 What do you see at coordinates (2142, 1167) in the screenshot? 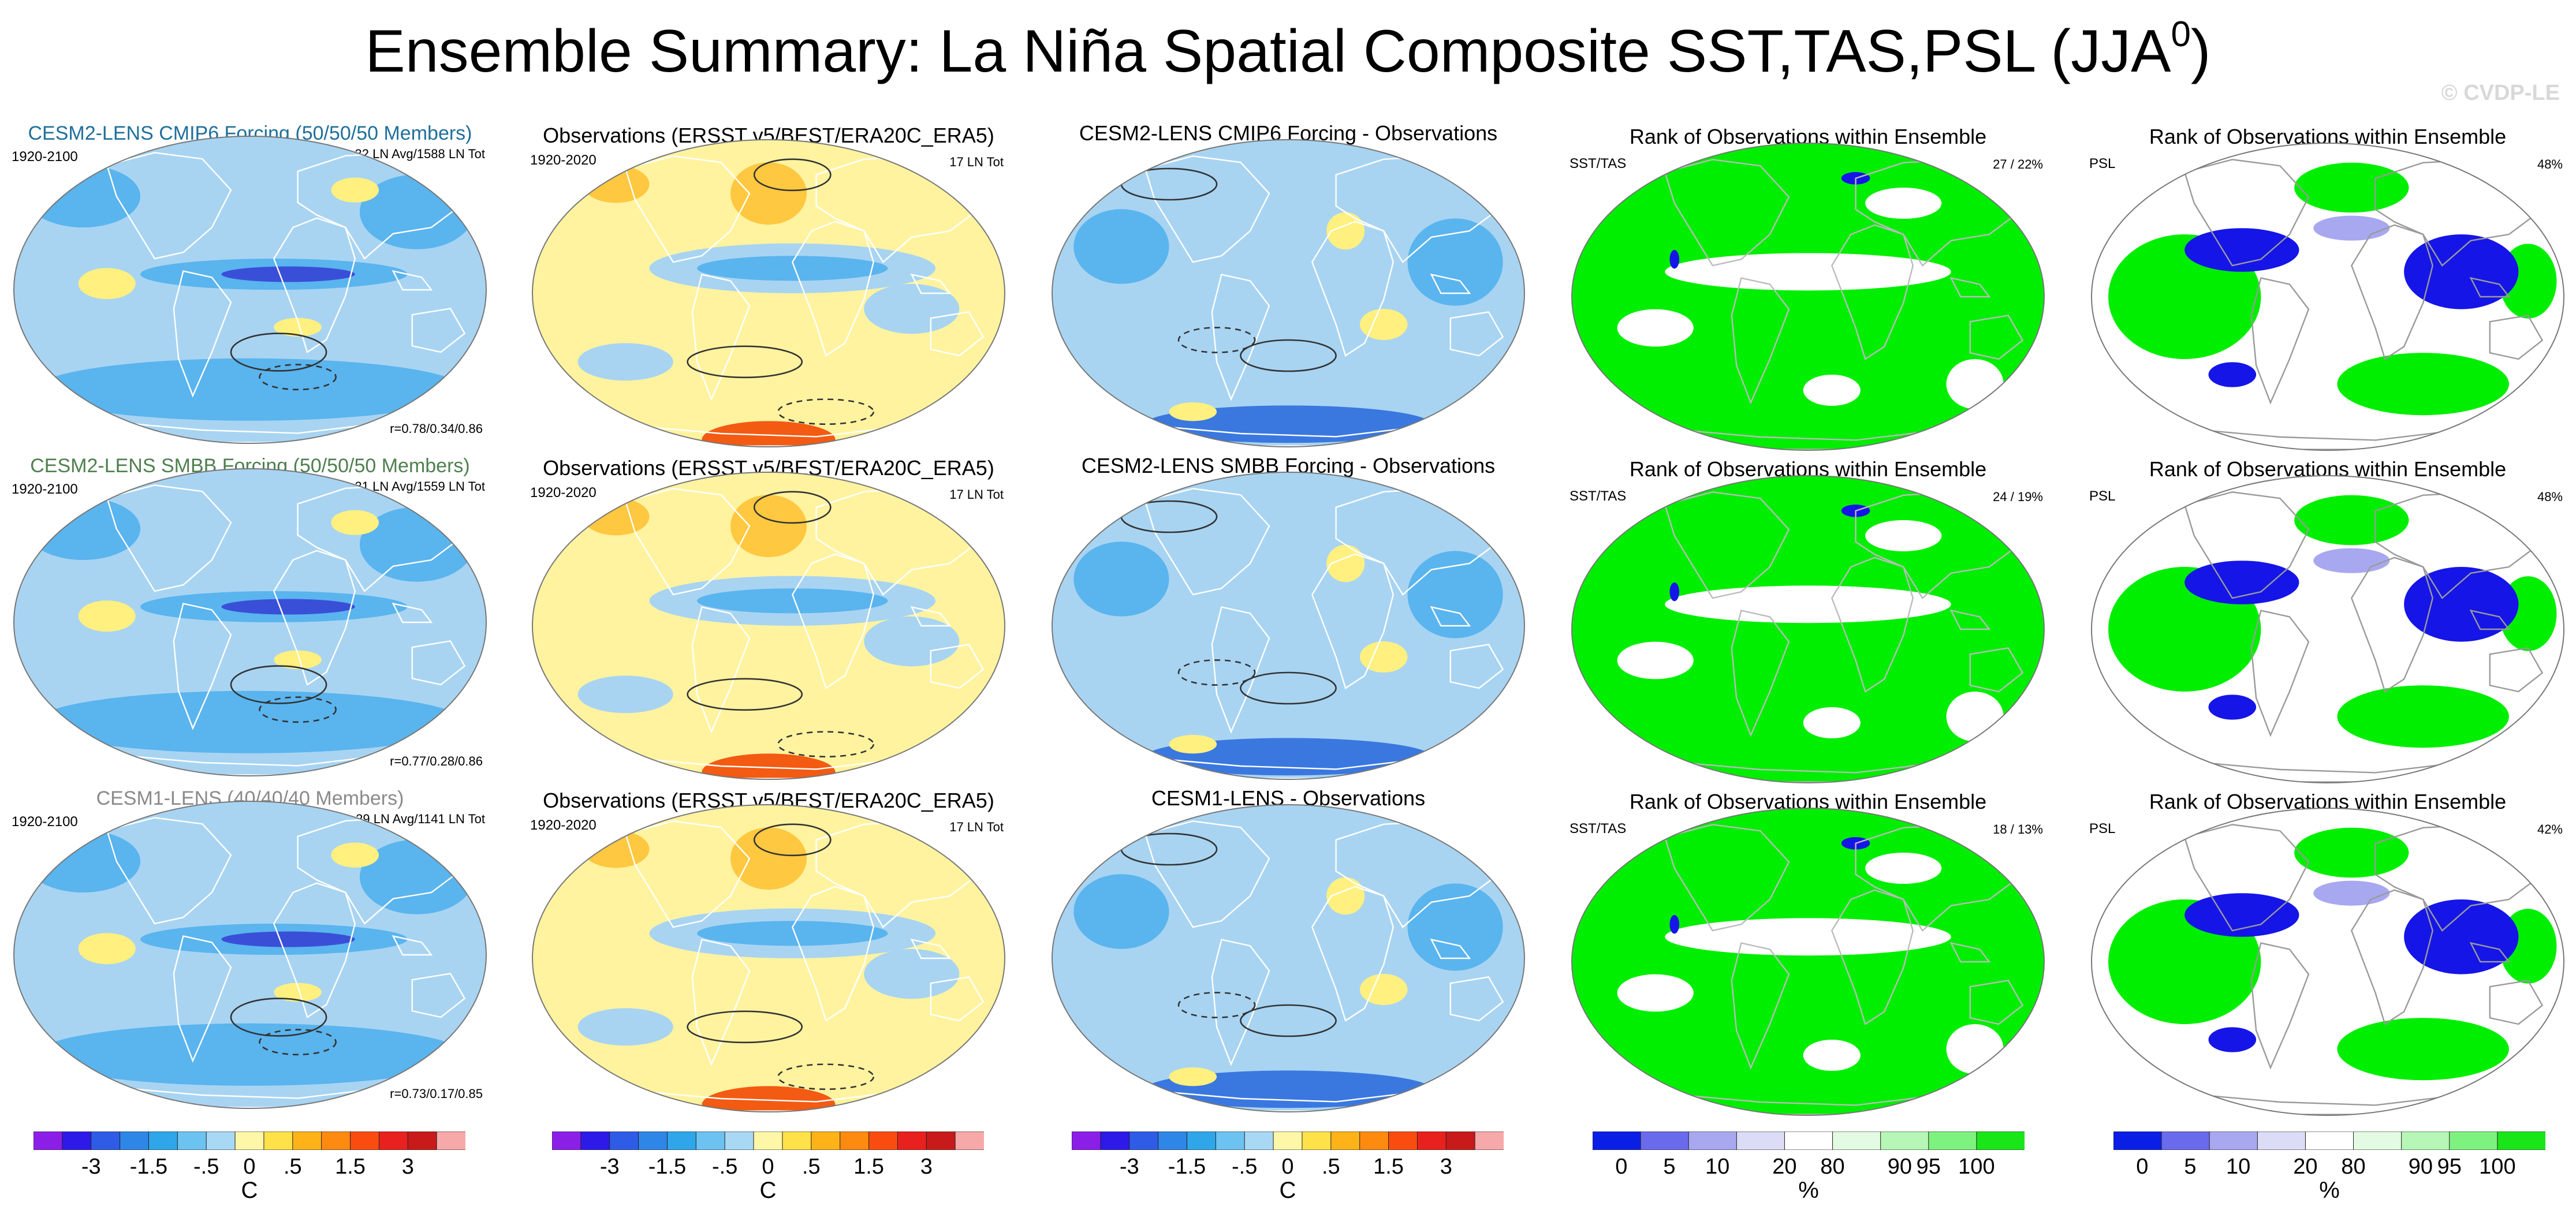
I see `colorbar-tick-label: 0` at bounding box center [2142, 1167].